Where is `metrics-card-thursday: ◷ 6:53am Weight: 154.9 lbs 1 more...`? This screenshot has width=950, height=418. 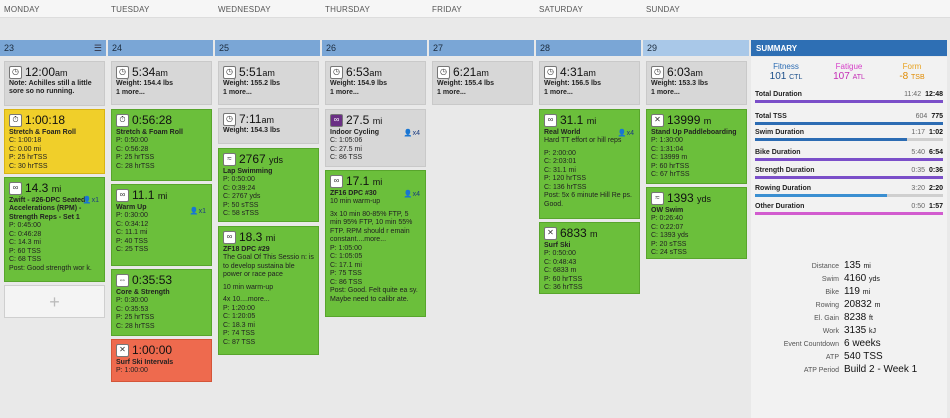
metrics-card-thursday: ◷ 6:53am Weight: 154.9 lbs 1 more... is located at coordinates (375, 83).